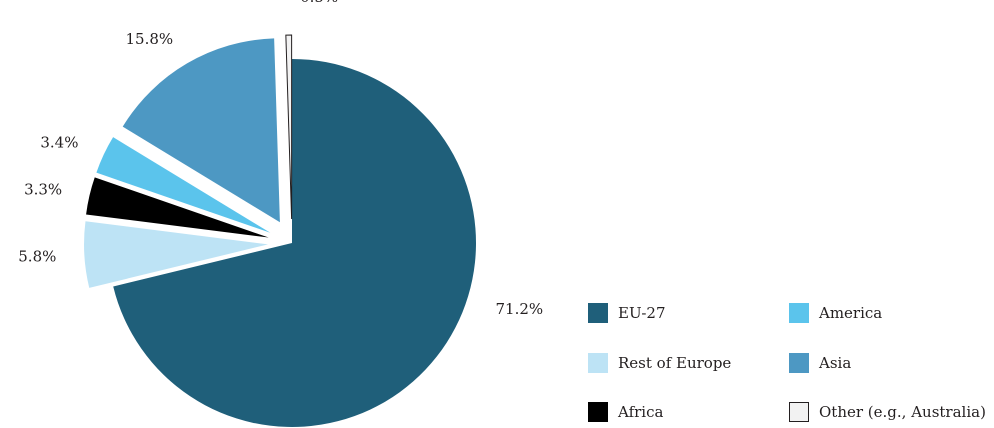 The height and width of the screenshot is (428, 994). I want to click on slice-value-label-rest-of-europe: 5.8%, so click(37, 256).